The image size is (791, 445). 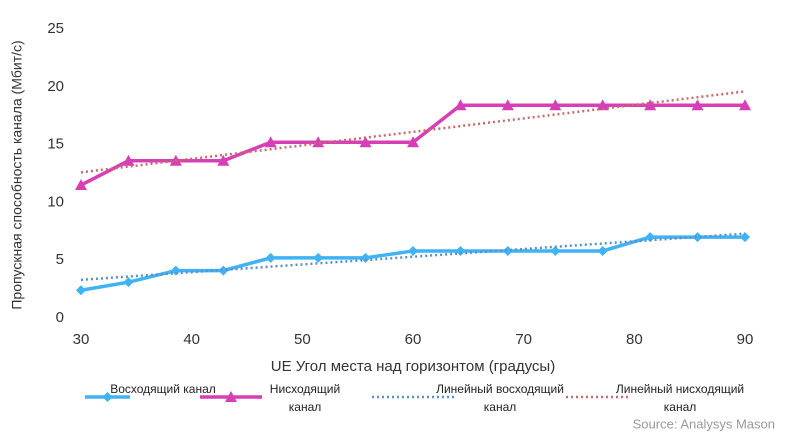 What do you see at coordinates (680, 398) in the screenshot?
I see `legend-label: Линейный нисходящий канал` at bounding box center [680, 398].